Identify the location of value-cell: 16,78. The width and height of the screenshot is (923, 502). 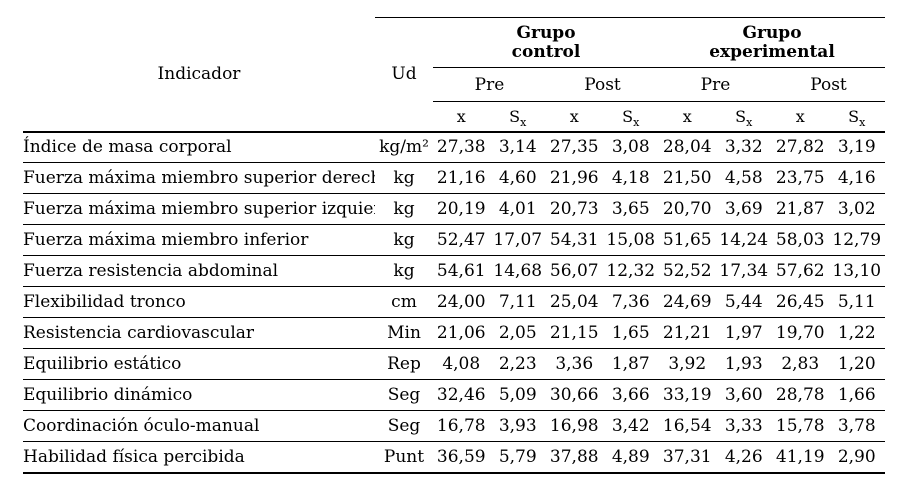
(461, 426).